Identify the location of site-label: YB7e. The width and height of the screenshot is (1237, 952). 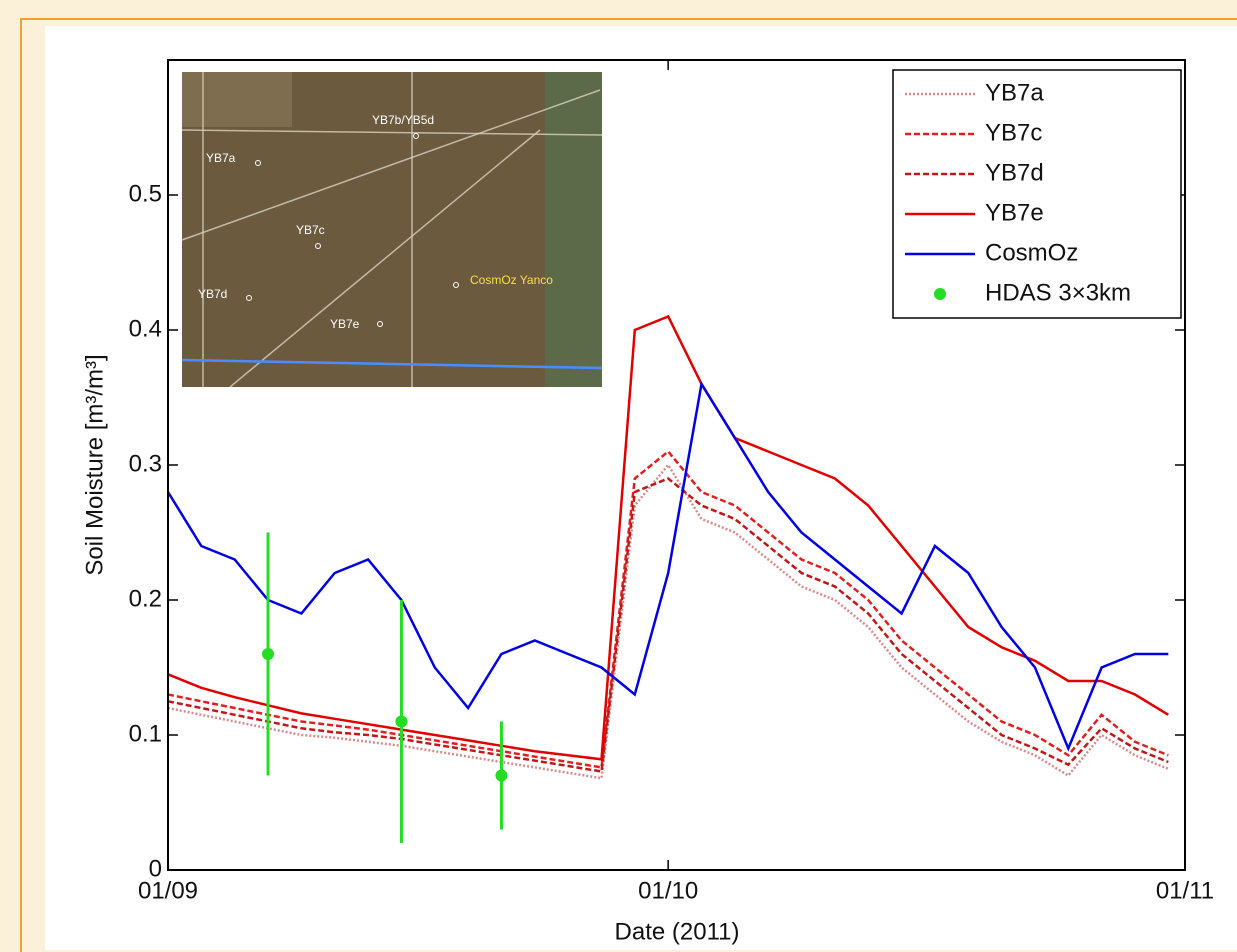
(345, 324).